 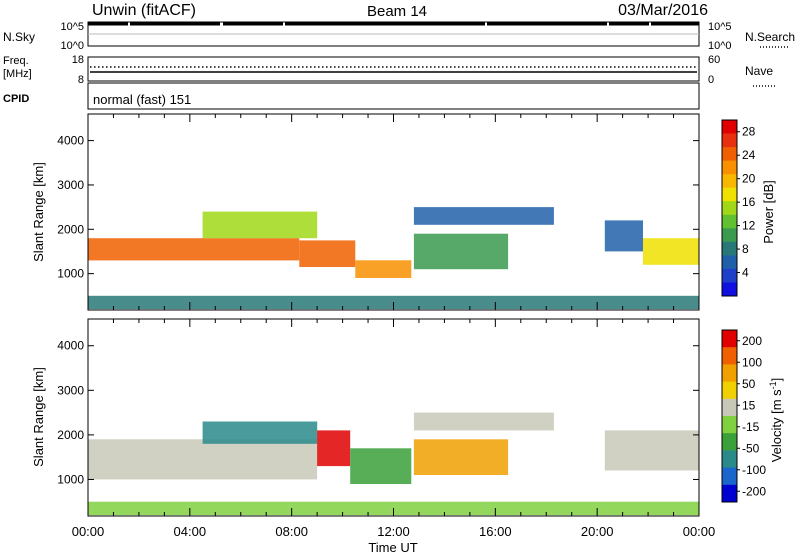 What do you see at coordinates (776, 380) in the screenshot?
I see `velocity-colorbar-label-end: ]` at bounding box center [776, 380].